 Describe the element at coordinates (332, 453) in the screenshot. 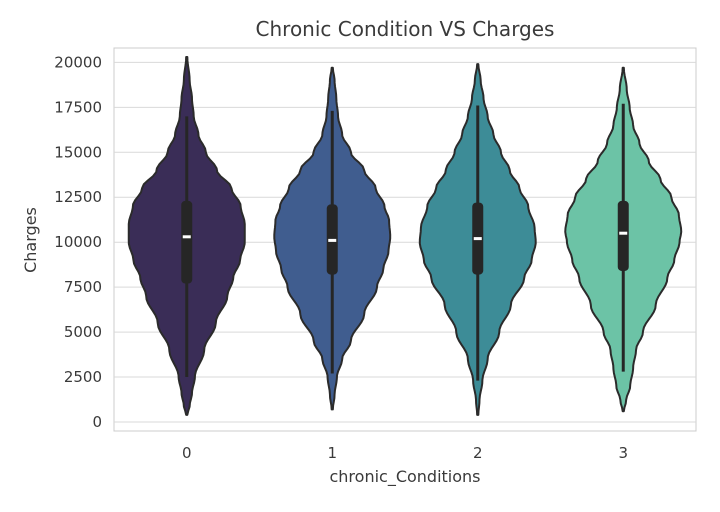

I see `x-tick-label: 1` at that location.